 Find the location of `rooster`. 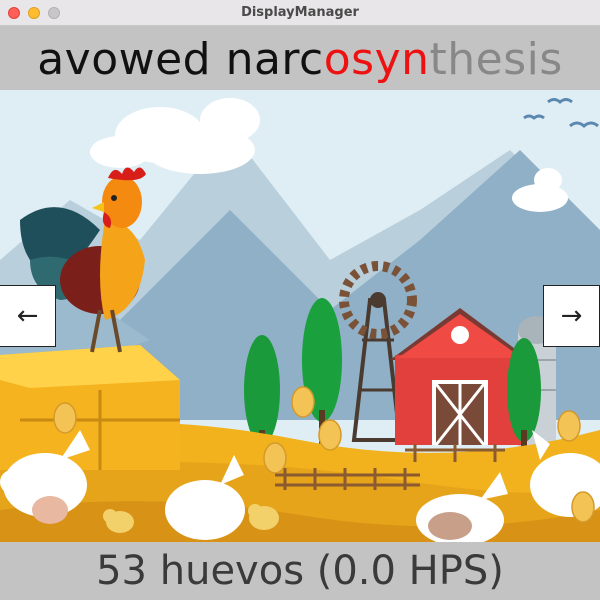

rooster is located at coordinates (83, 260).